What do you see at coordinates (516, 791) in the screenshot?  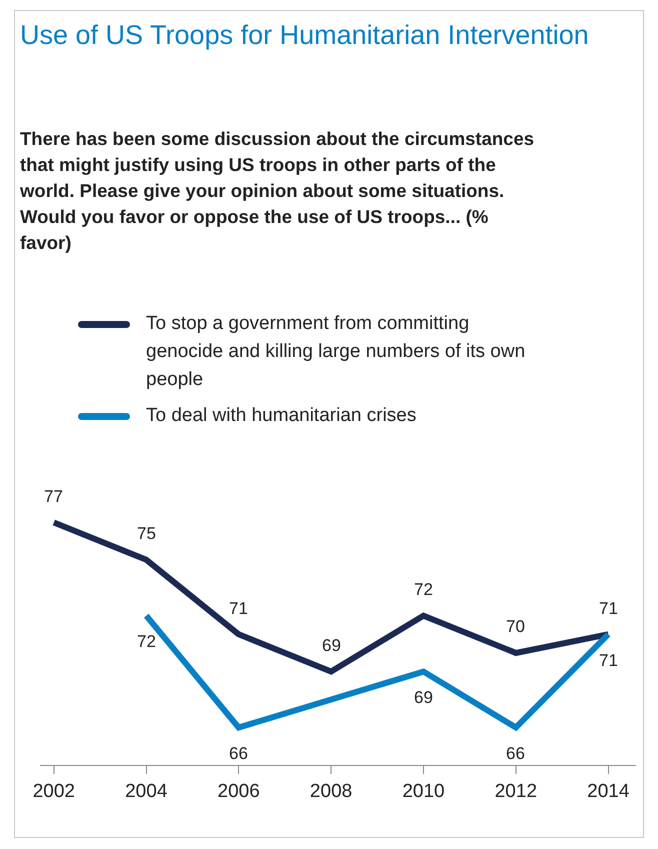 I see `x-tick-label: 2012` at bounding box center [516, 791].